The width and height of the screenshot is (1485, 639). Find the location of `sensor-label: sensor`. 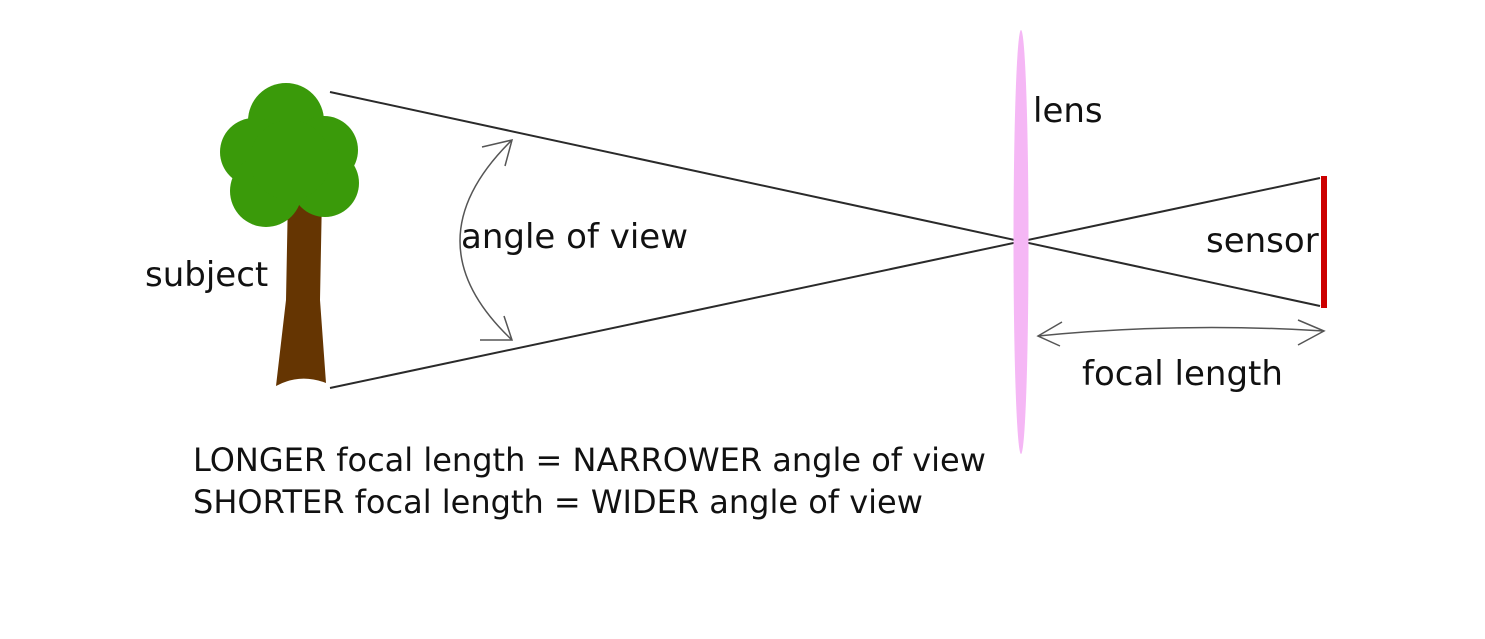

sensor-label: sensor is located at coordinates (1262, 241).